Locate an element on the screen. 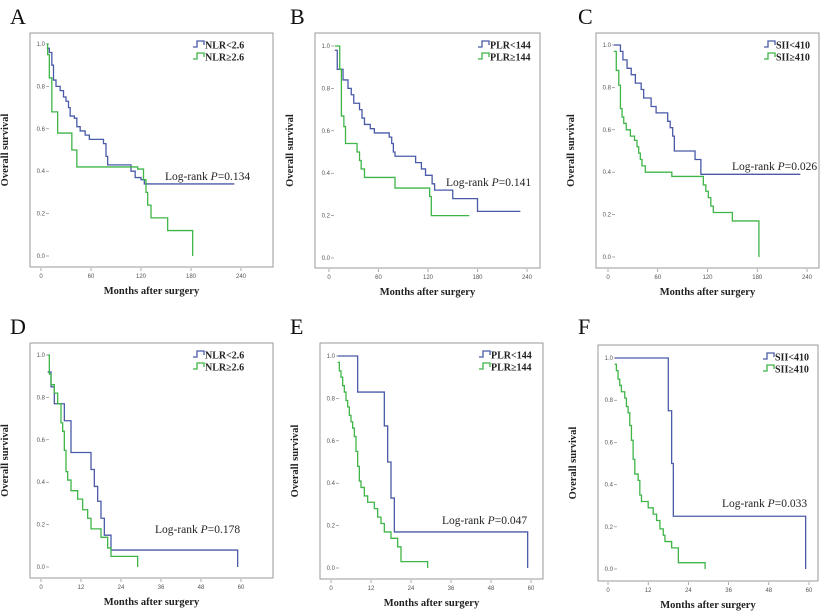 The height and width of the screenshot is (613, 824). log-rank-annotation: Log-rank P=0.033 is located at coordinates (764, 504).